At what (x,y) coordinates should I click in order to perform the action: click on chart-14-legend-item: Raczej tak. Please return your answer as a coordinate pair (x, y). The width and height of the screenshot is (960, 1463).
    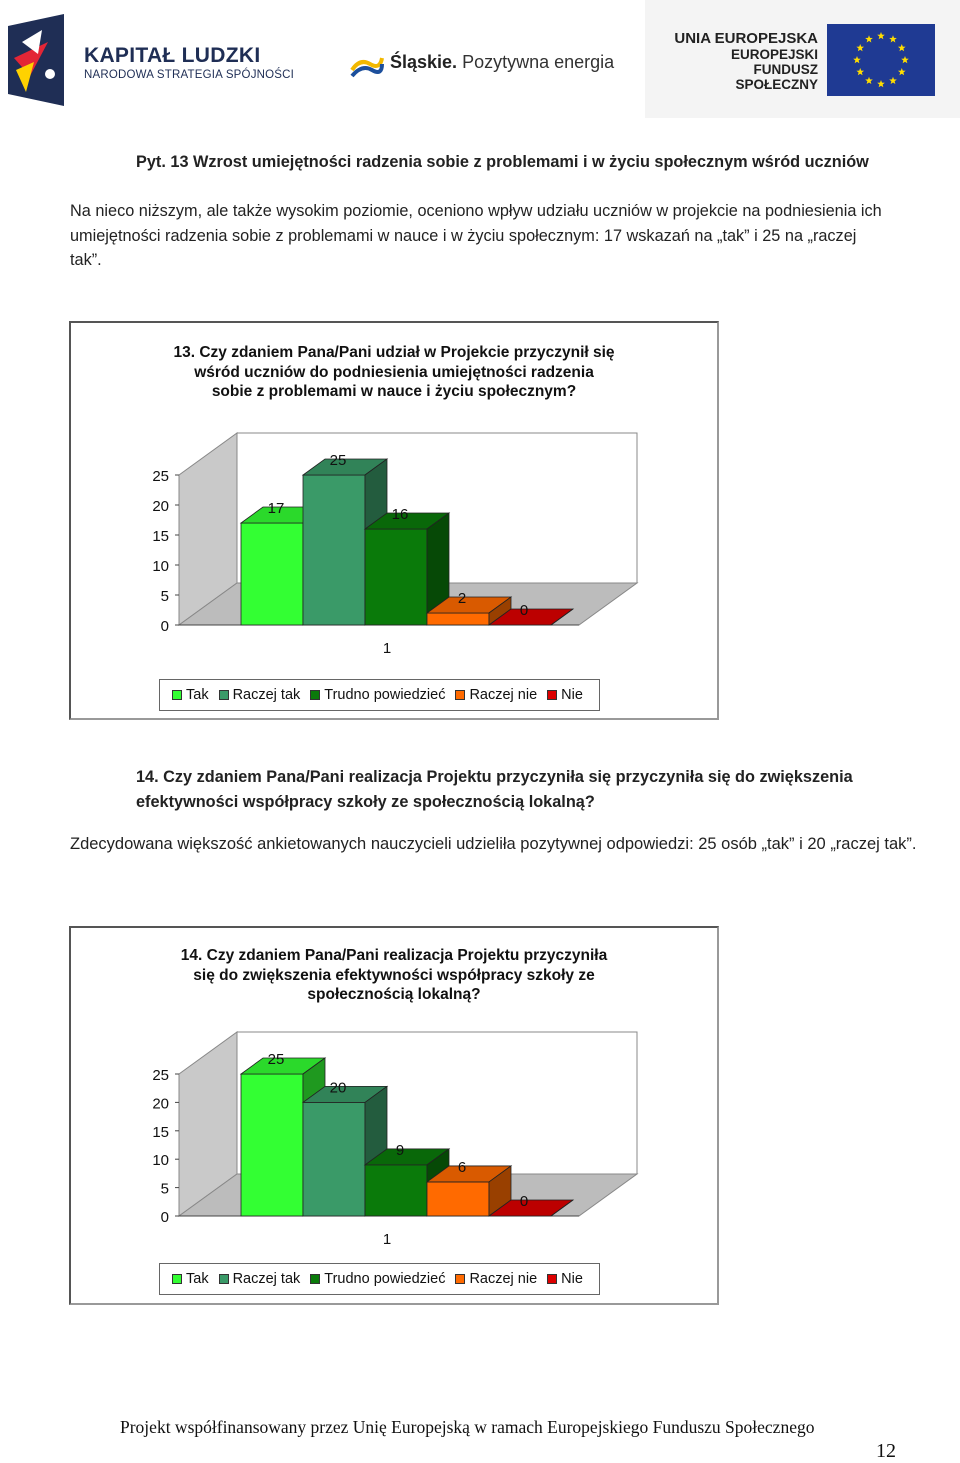
    Looking at the image, I should click on (259, 1279).